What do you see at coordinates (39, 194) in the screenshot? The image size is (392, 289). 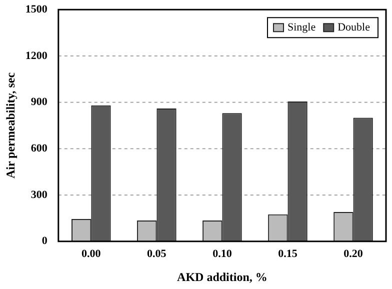 I see `y-tick-label: 300` at bounding box center [39, 194].